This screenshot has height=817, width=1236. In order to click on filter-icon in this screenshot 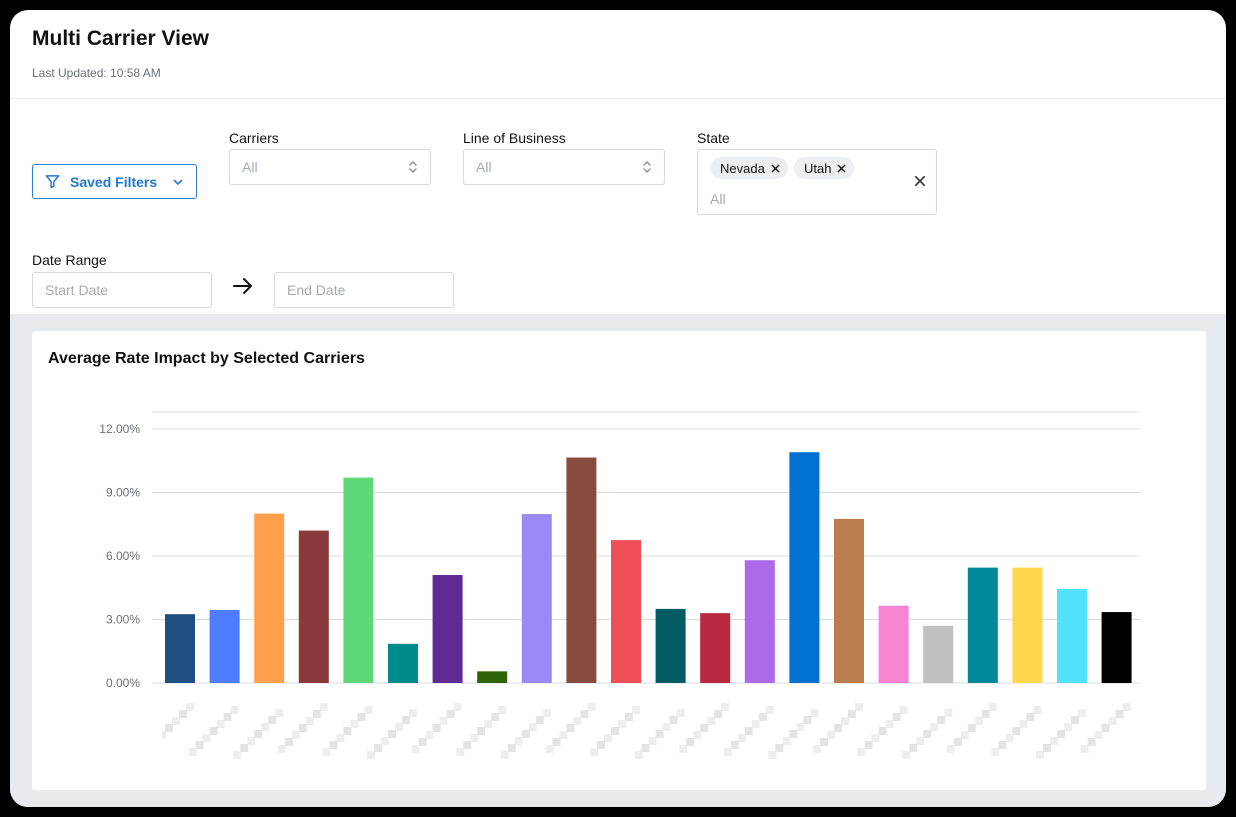, I will do `click(52, 182)`.